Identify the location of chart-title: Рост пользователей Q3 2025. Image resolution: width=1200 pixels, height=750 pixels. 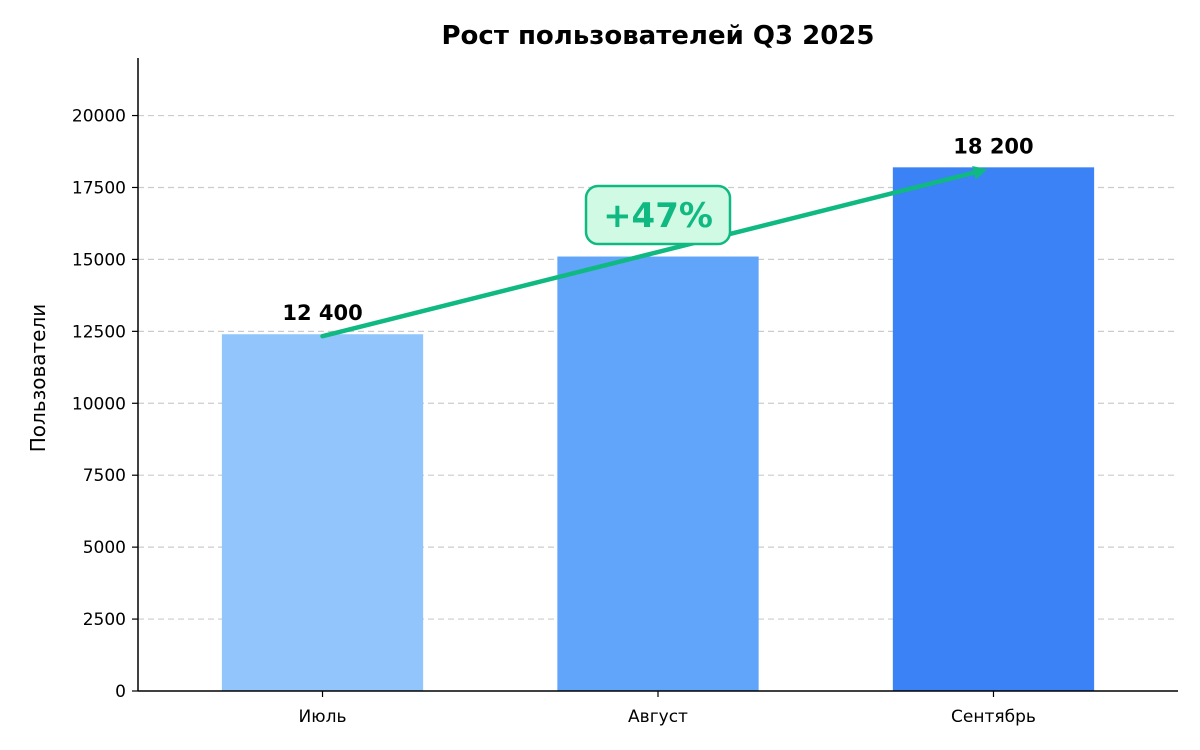
(658, 36).